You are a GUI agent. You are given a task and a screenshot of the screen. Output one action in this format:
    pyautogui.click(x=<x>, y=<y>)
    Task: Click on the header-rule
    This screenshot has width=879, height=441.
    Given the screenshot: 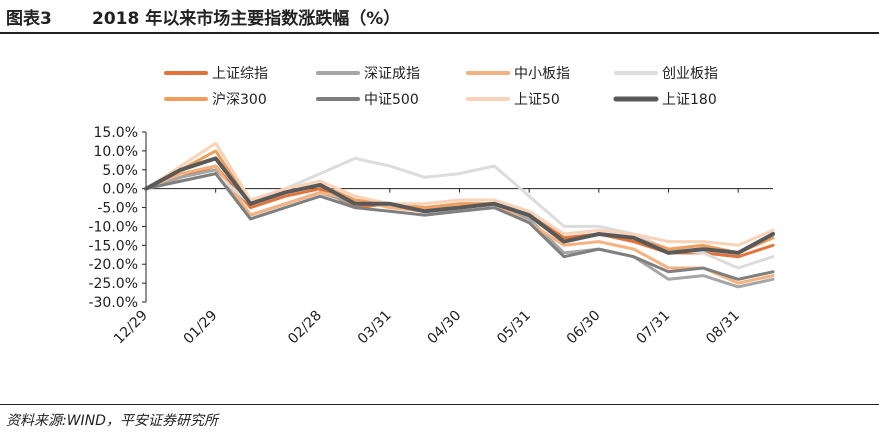 What is the action you would take?
    pyautogui.click(x=439, y=33)
    